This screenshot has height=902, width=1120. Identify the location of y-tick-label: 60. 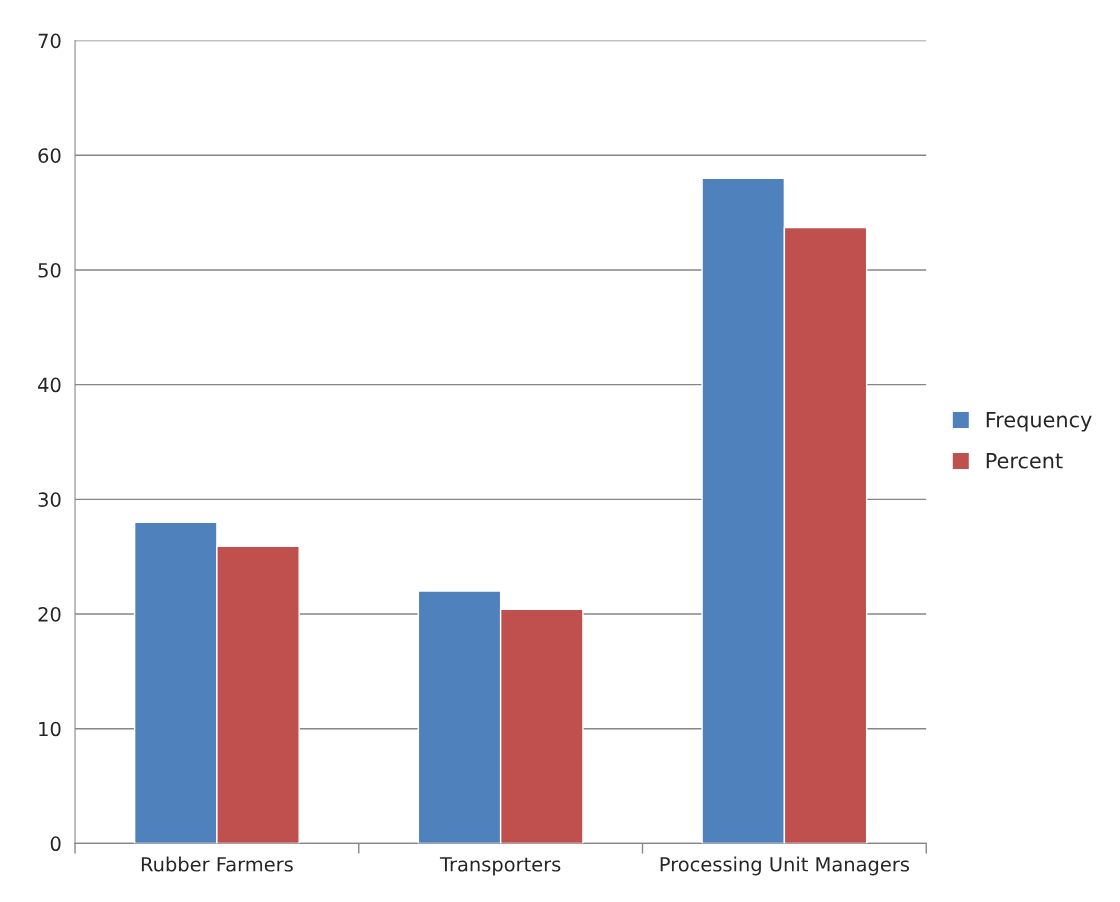
(49, 155).